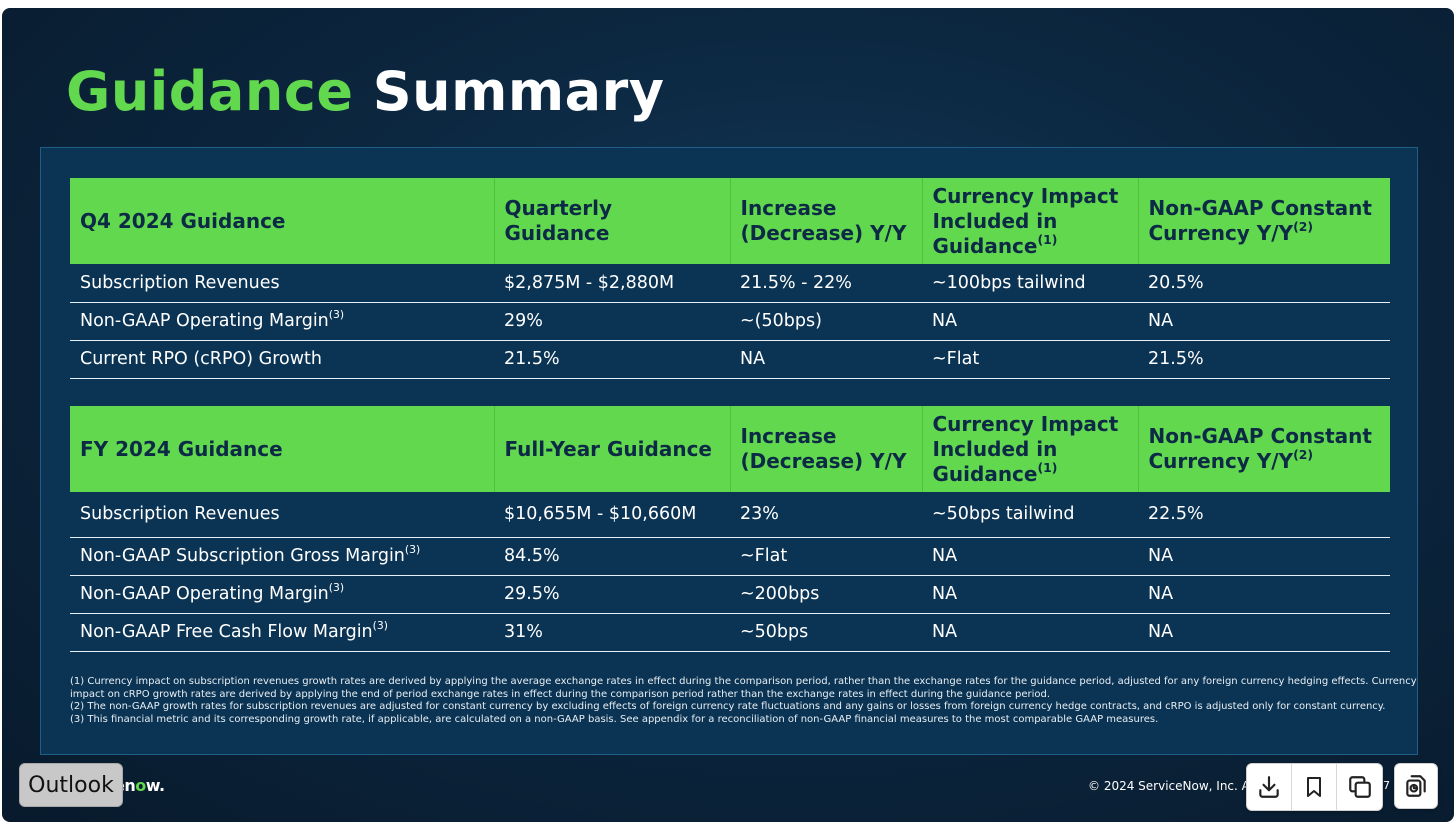  Describe the element at coordinates (1030, 283) in the screenshot. I see `currency-cell: ~100bps tailwind` at that location.